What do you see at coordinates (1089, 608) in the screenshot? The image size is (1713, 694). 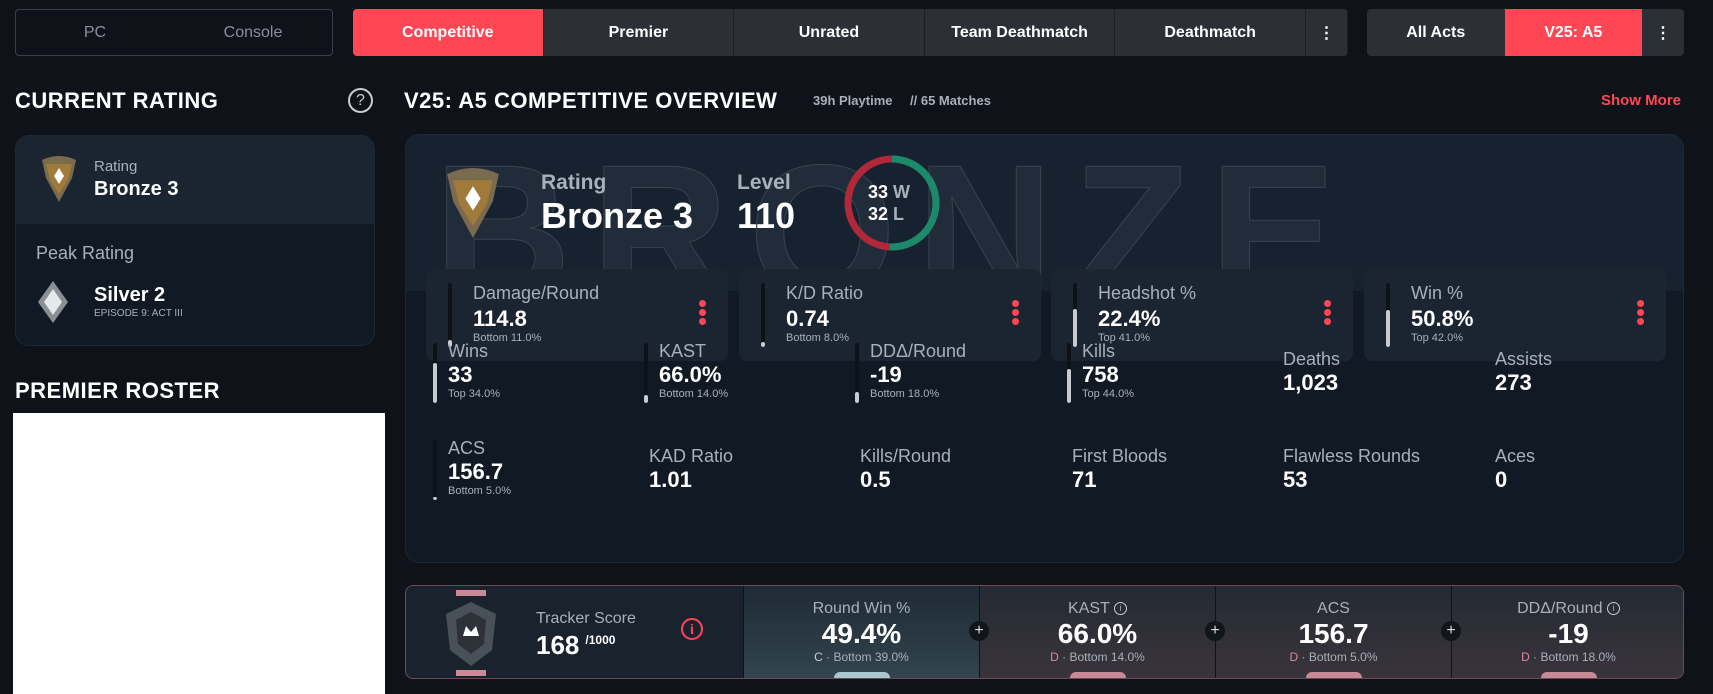 I see `metric-label-text: KAST` at bounding box center [1089, 608].